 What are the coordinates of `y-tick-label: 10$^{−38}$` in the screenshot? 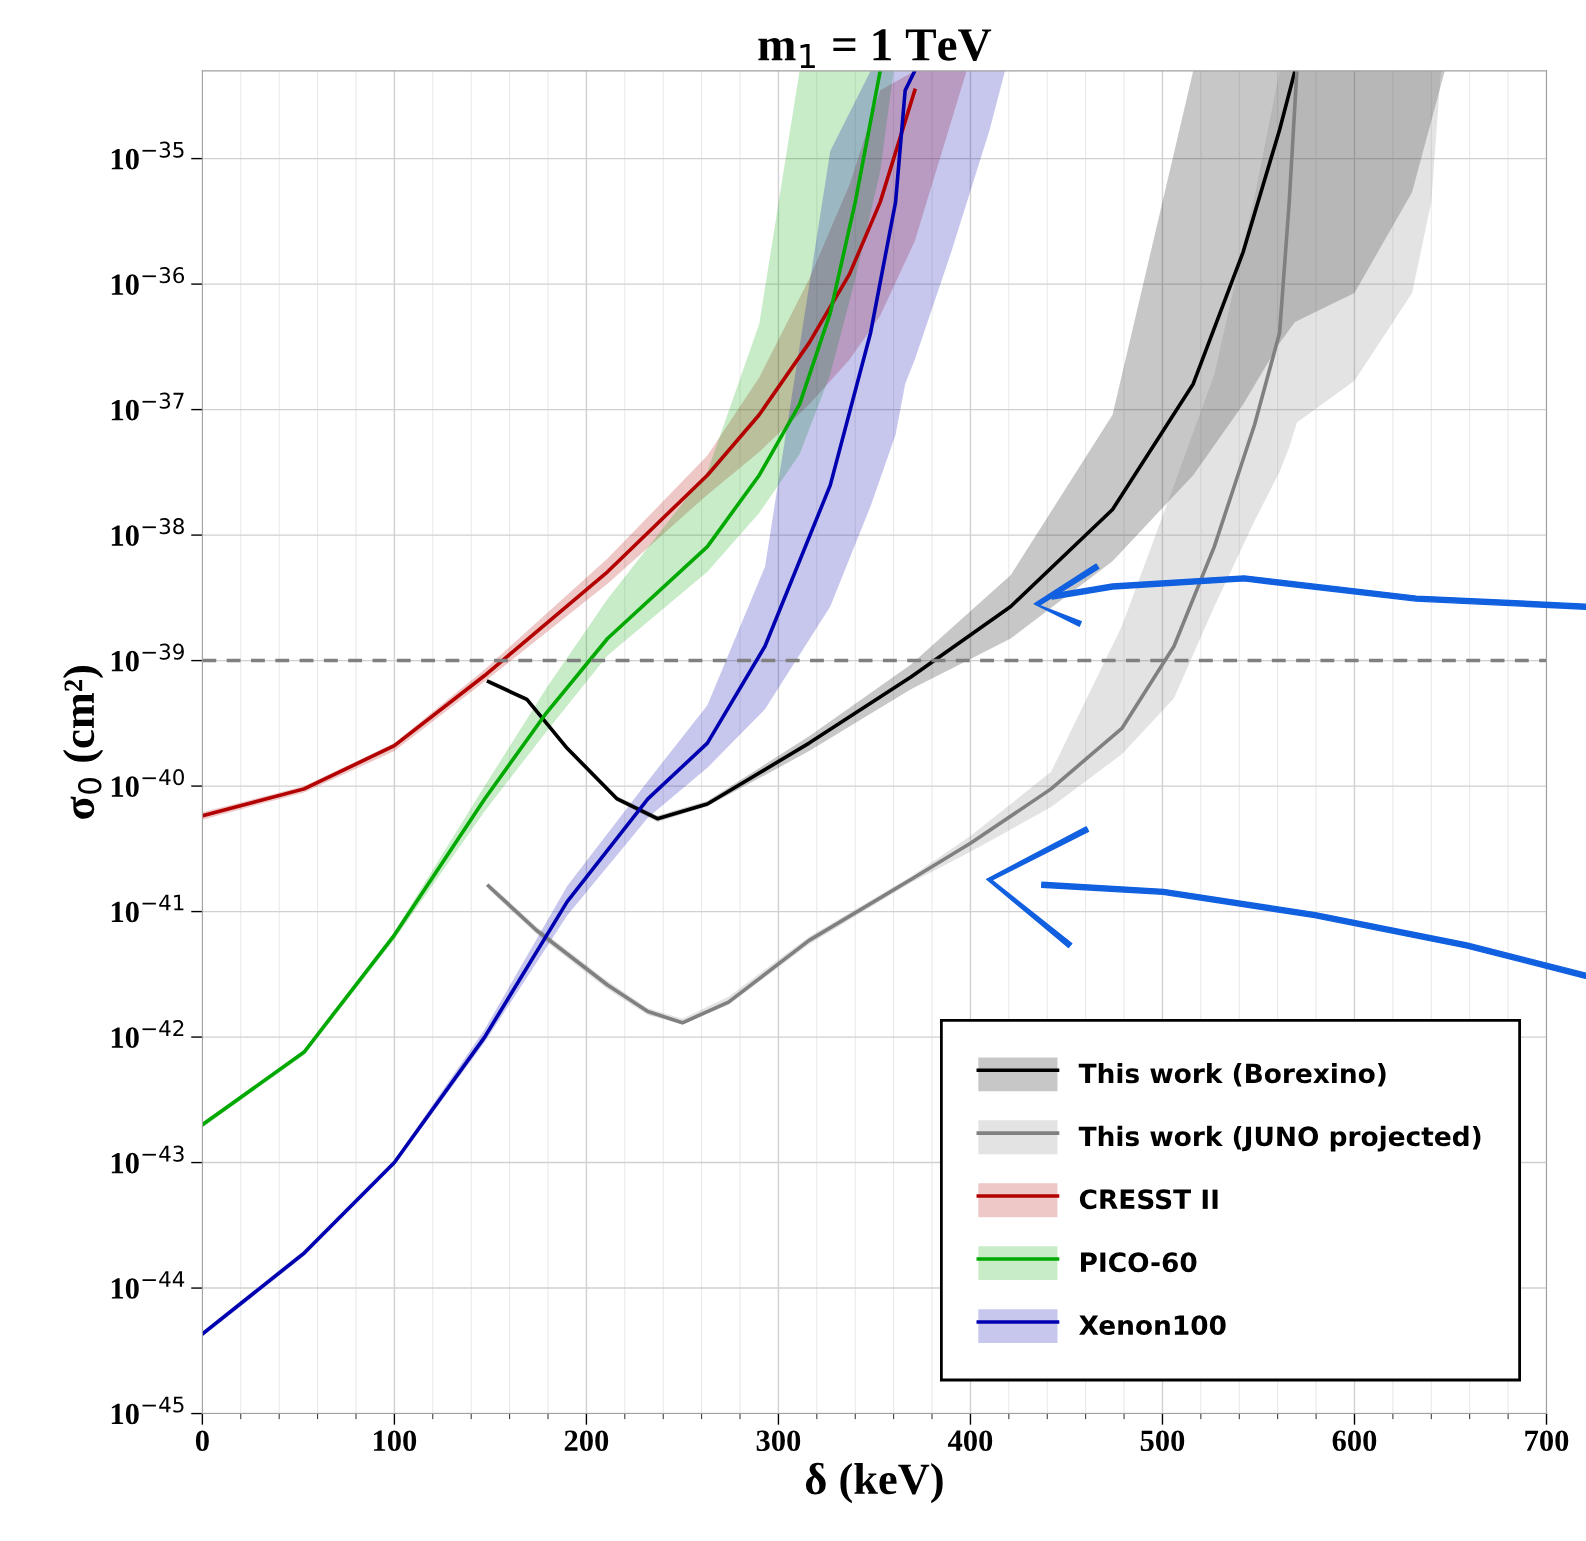 It's located at (147, 532).